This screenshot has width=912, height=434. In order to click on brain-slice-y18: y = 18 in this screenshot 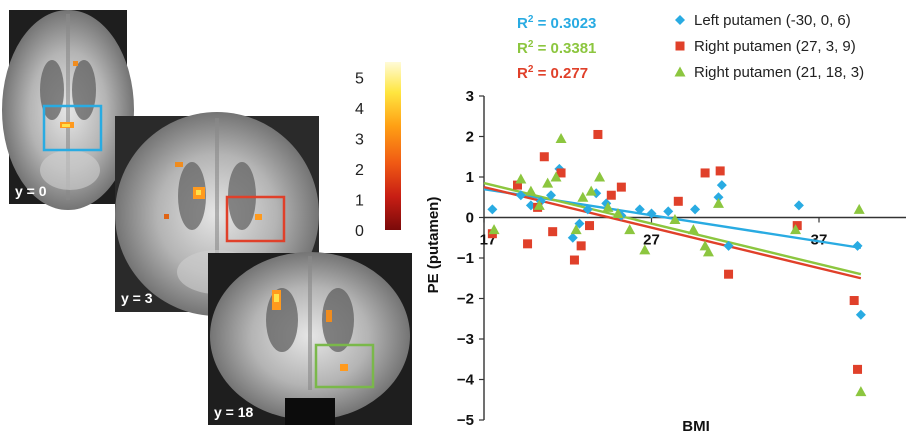, I will do `click(310, 338)`.